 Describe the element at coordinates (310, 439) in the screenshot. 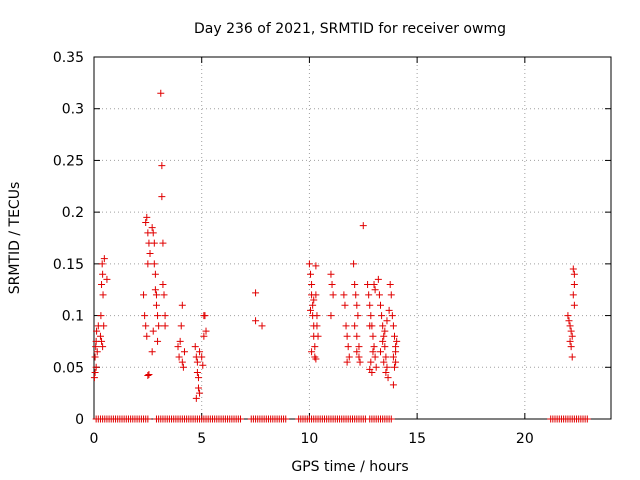

I see `x-tick-label: 10` at that location.